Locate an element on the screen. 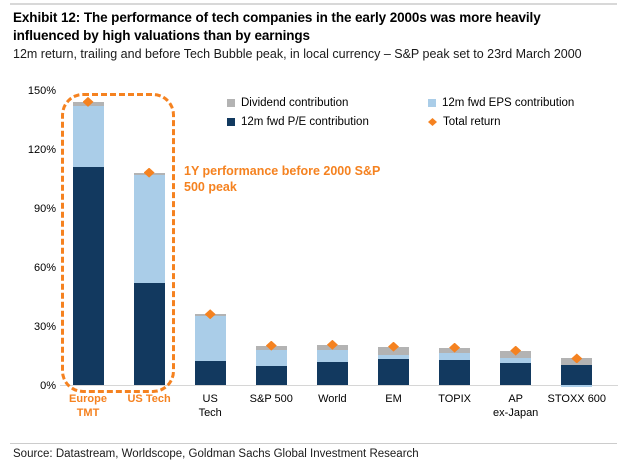 This screenshot has height=468, width=640. highlight-box-icon is located at coordinates (118, 243).